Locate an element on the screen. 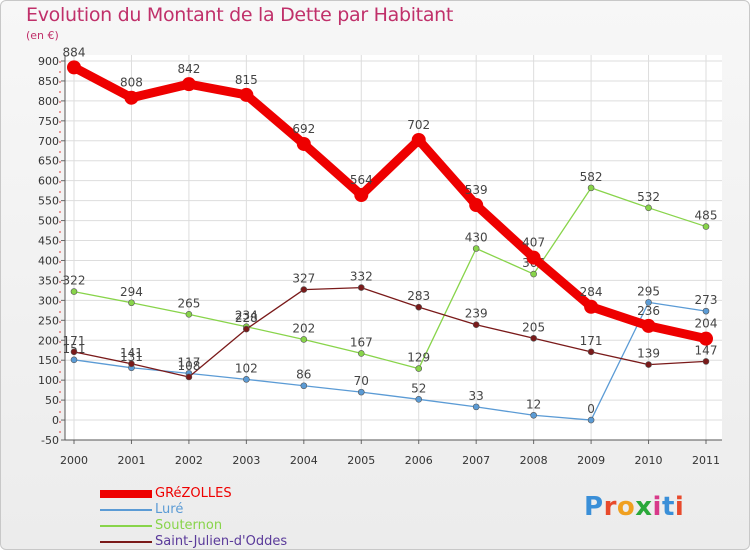  y-tick-label: 250 is located at coordinates (48, 320).